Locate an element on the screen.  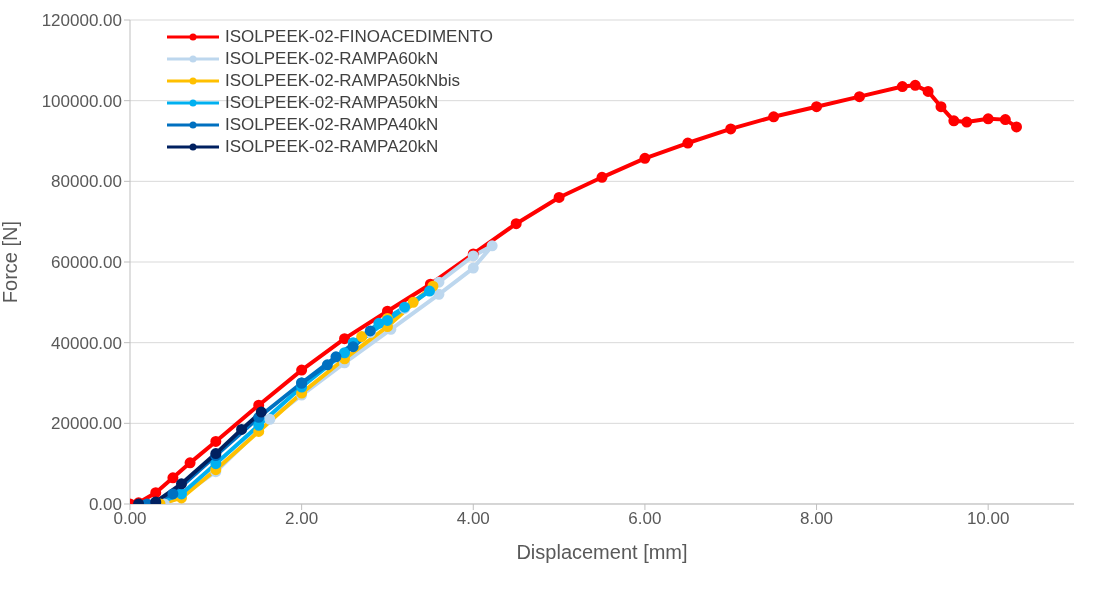
x-tick-label: 10.00 is located at coordinates (988, 519).